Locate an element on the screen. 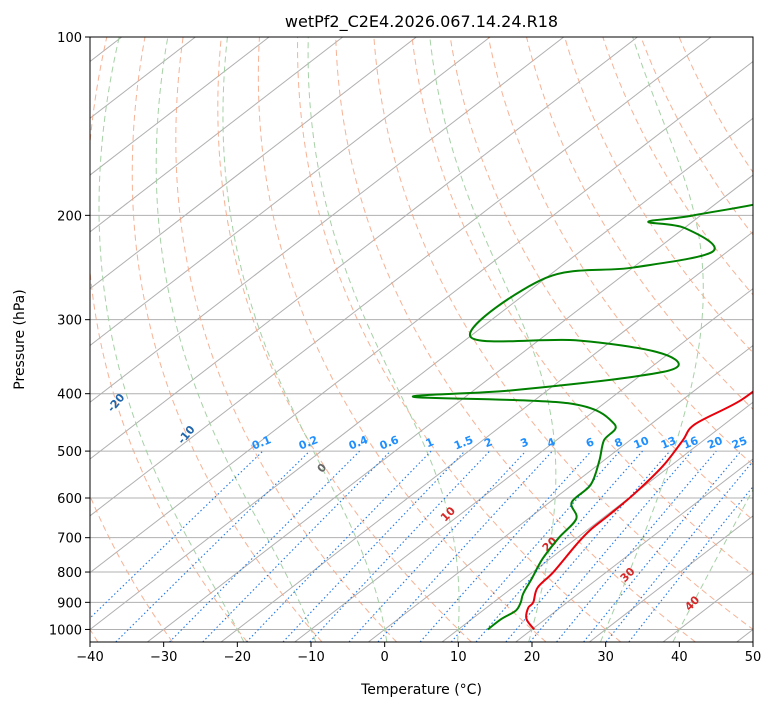  y-tick-label: 400 is located at coordinates (69, 395).